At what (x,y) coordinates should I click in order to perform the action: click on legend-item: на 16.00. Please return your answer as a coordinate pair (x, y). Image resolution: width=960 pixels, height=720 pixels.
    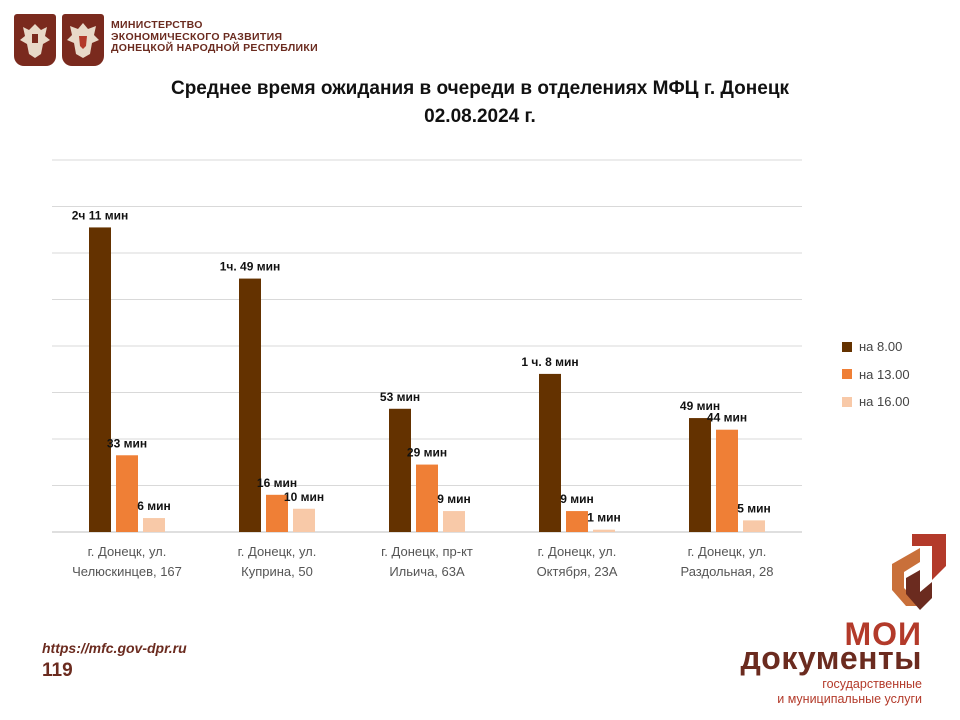
    Looking at the image, I should click on (876, 402).